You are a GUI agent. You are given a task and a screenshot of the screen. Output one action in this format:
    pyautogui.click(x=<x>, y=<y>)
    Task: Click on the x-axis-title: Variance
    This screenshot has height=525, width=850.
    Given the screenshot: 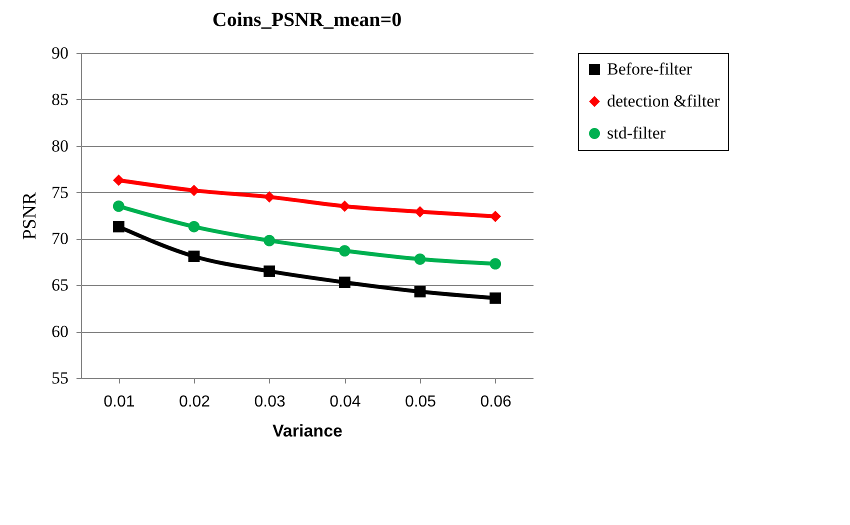 What is the action you would take?
    pyautogui.click(x=307, y=431)
    